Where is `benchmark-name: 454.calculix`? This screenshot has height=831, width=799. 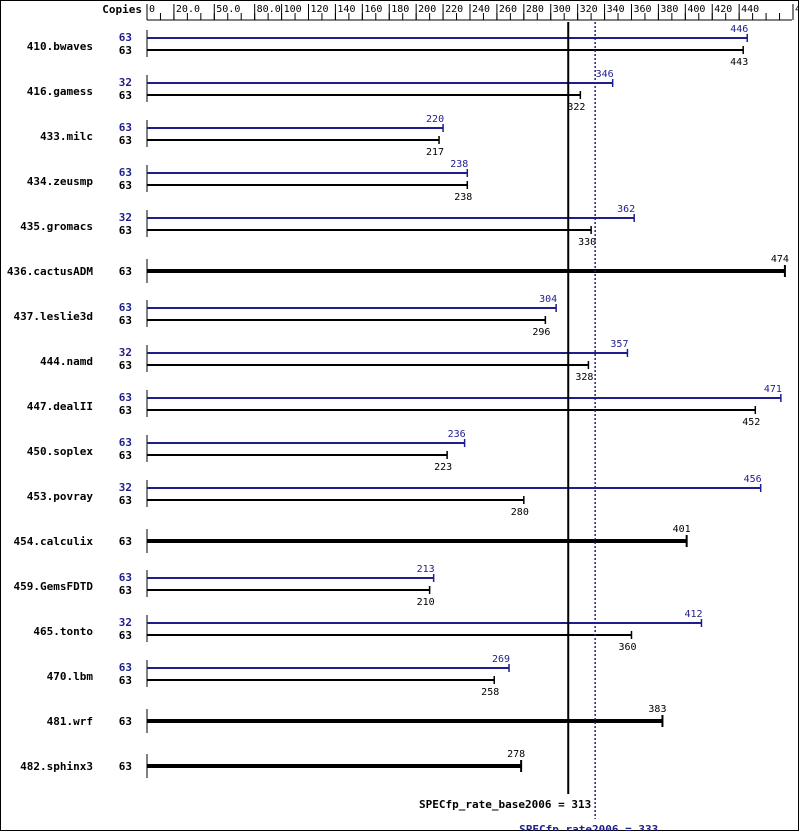 benchmark-name: 454.calculix is located at coordinates (54, 541).